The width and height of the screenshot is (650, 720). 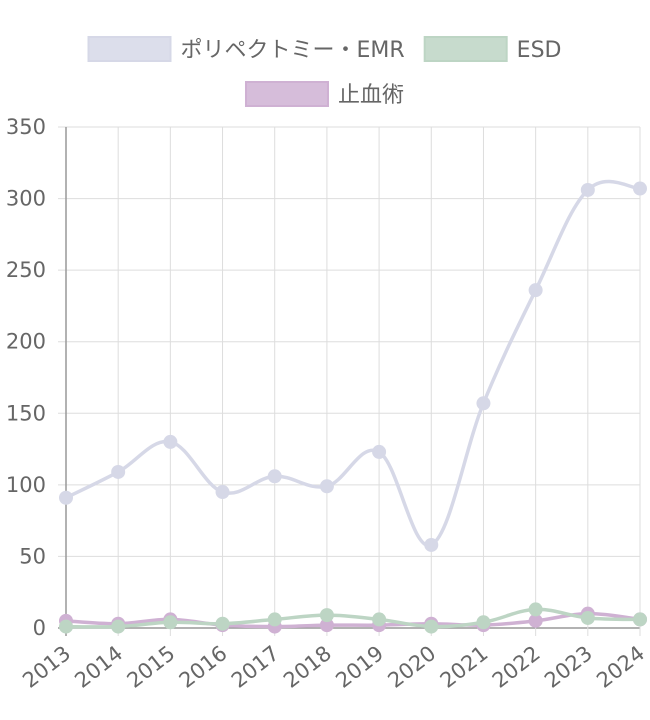 What do you see at coordinates (516, 667) in the screenshot?
I see `x-tick-label: 2022` at bounding box center [516, 667].